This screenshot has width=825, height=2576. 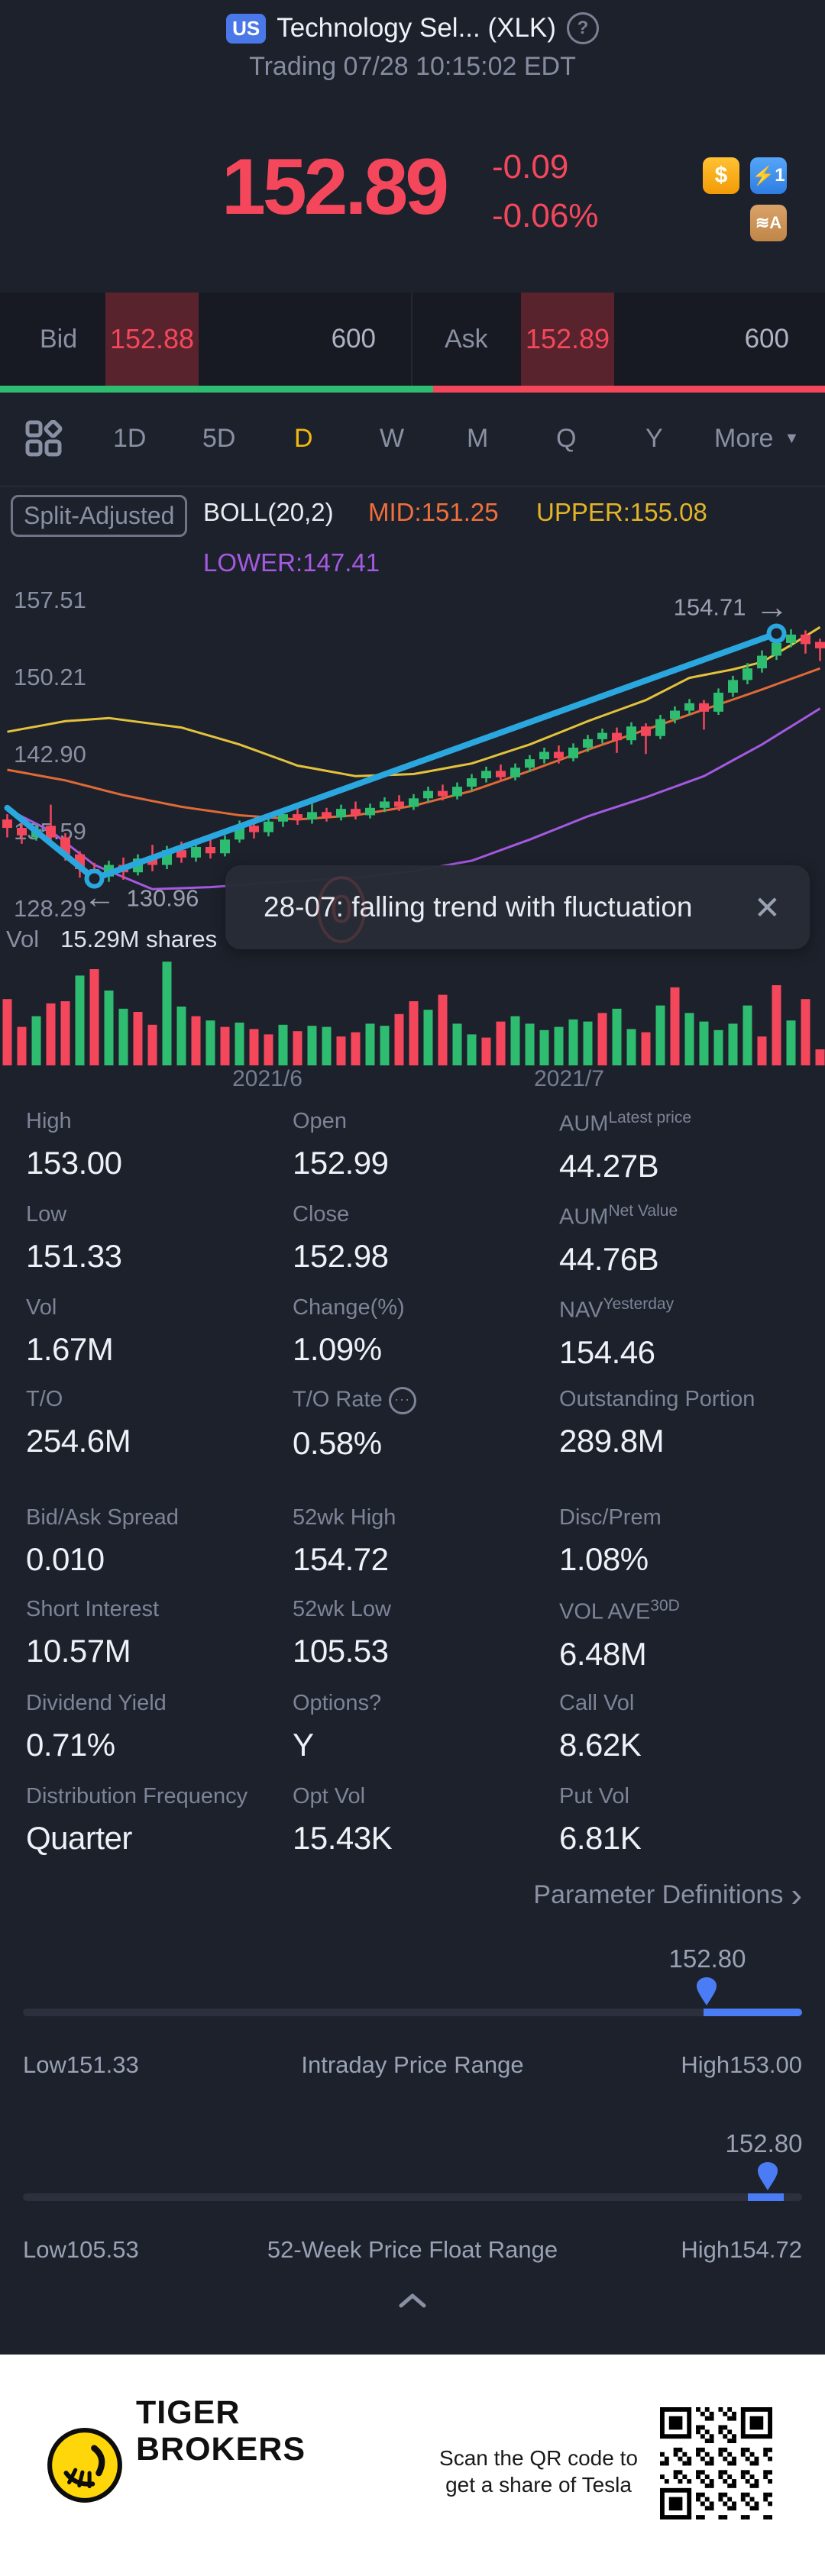 What do you see at coordinates (74, 1238) in the screenshot?
I see `stat-low: Low 151.33` at bounding box center [74, 1238].